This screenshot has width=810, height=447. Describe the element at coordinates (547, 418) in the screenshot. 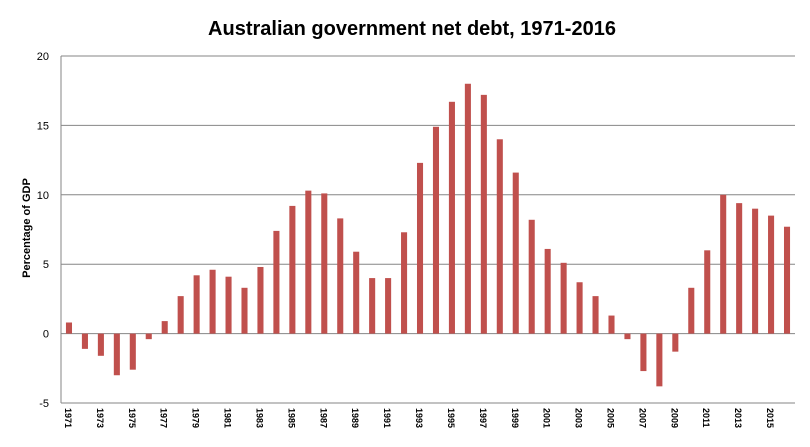

I see `x-tick-label: 2001` at that location.